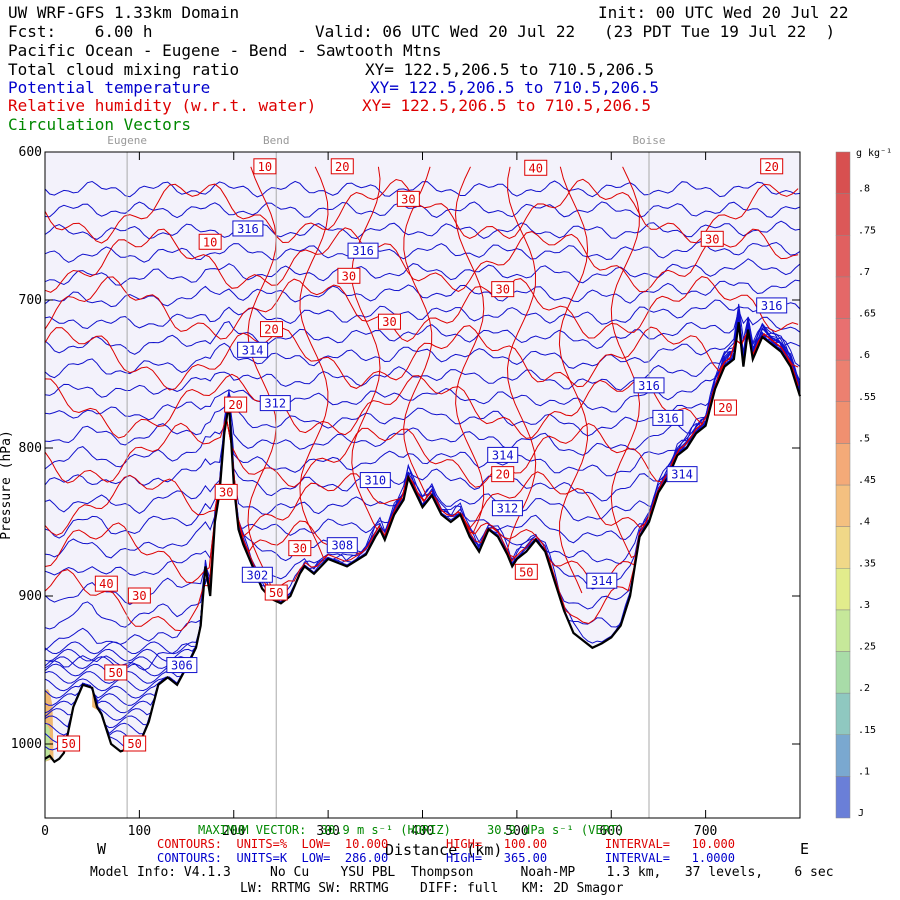  Describe the element at coordinates (864, 688) in the screenshot. I see `colorbar-tick-label: .2` at that location.